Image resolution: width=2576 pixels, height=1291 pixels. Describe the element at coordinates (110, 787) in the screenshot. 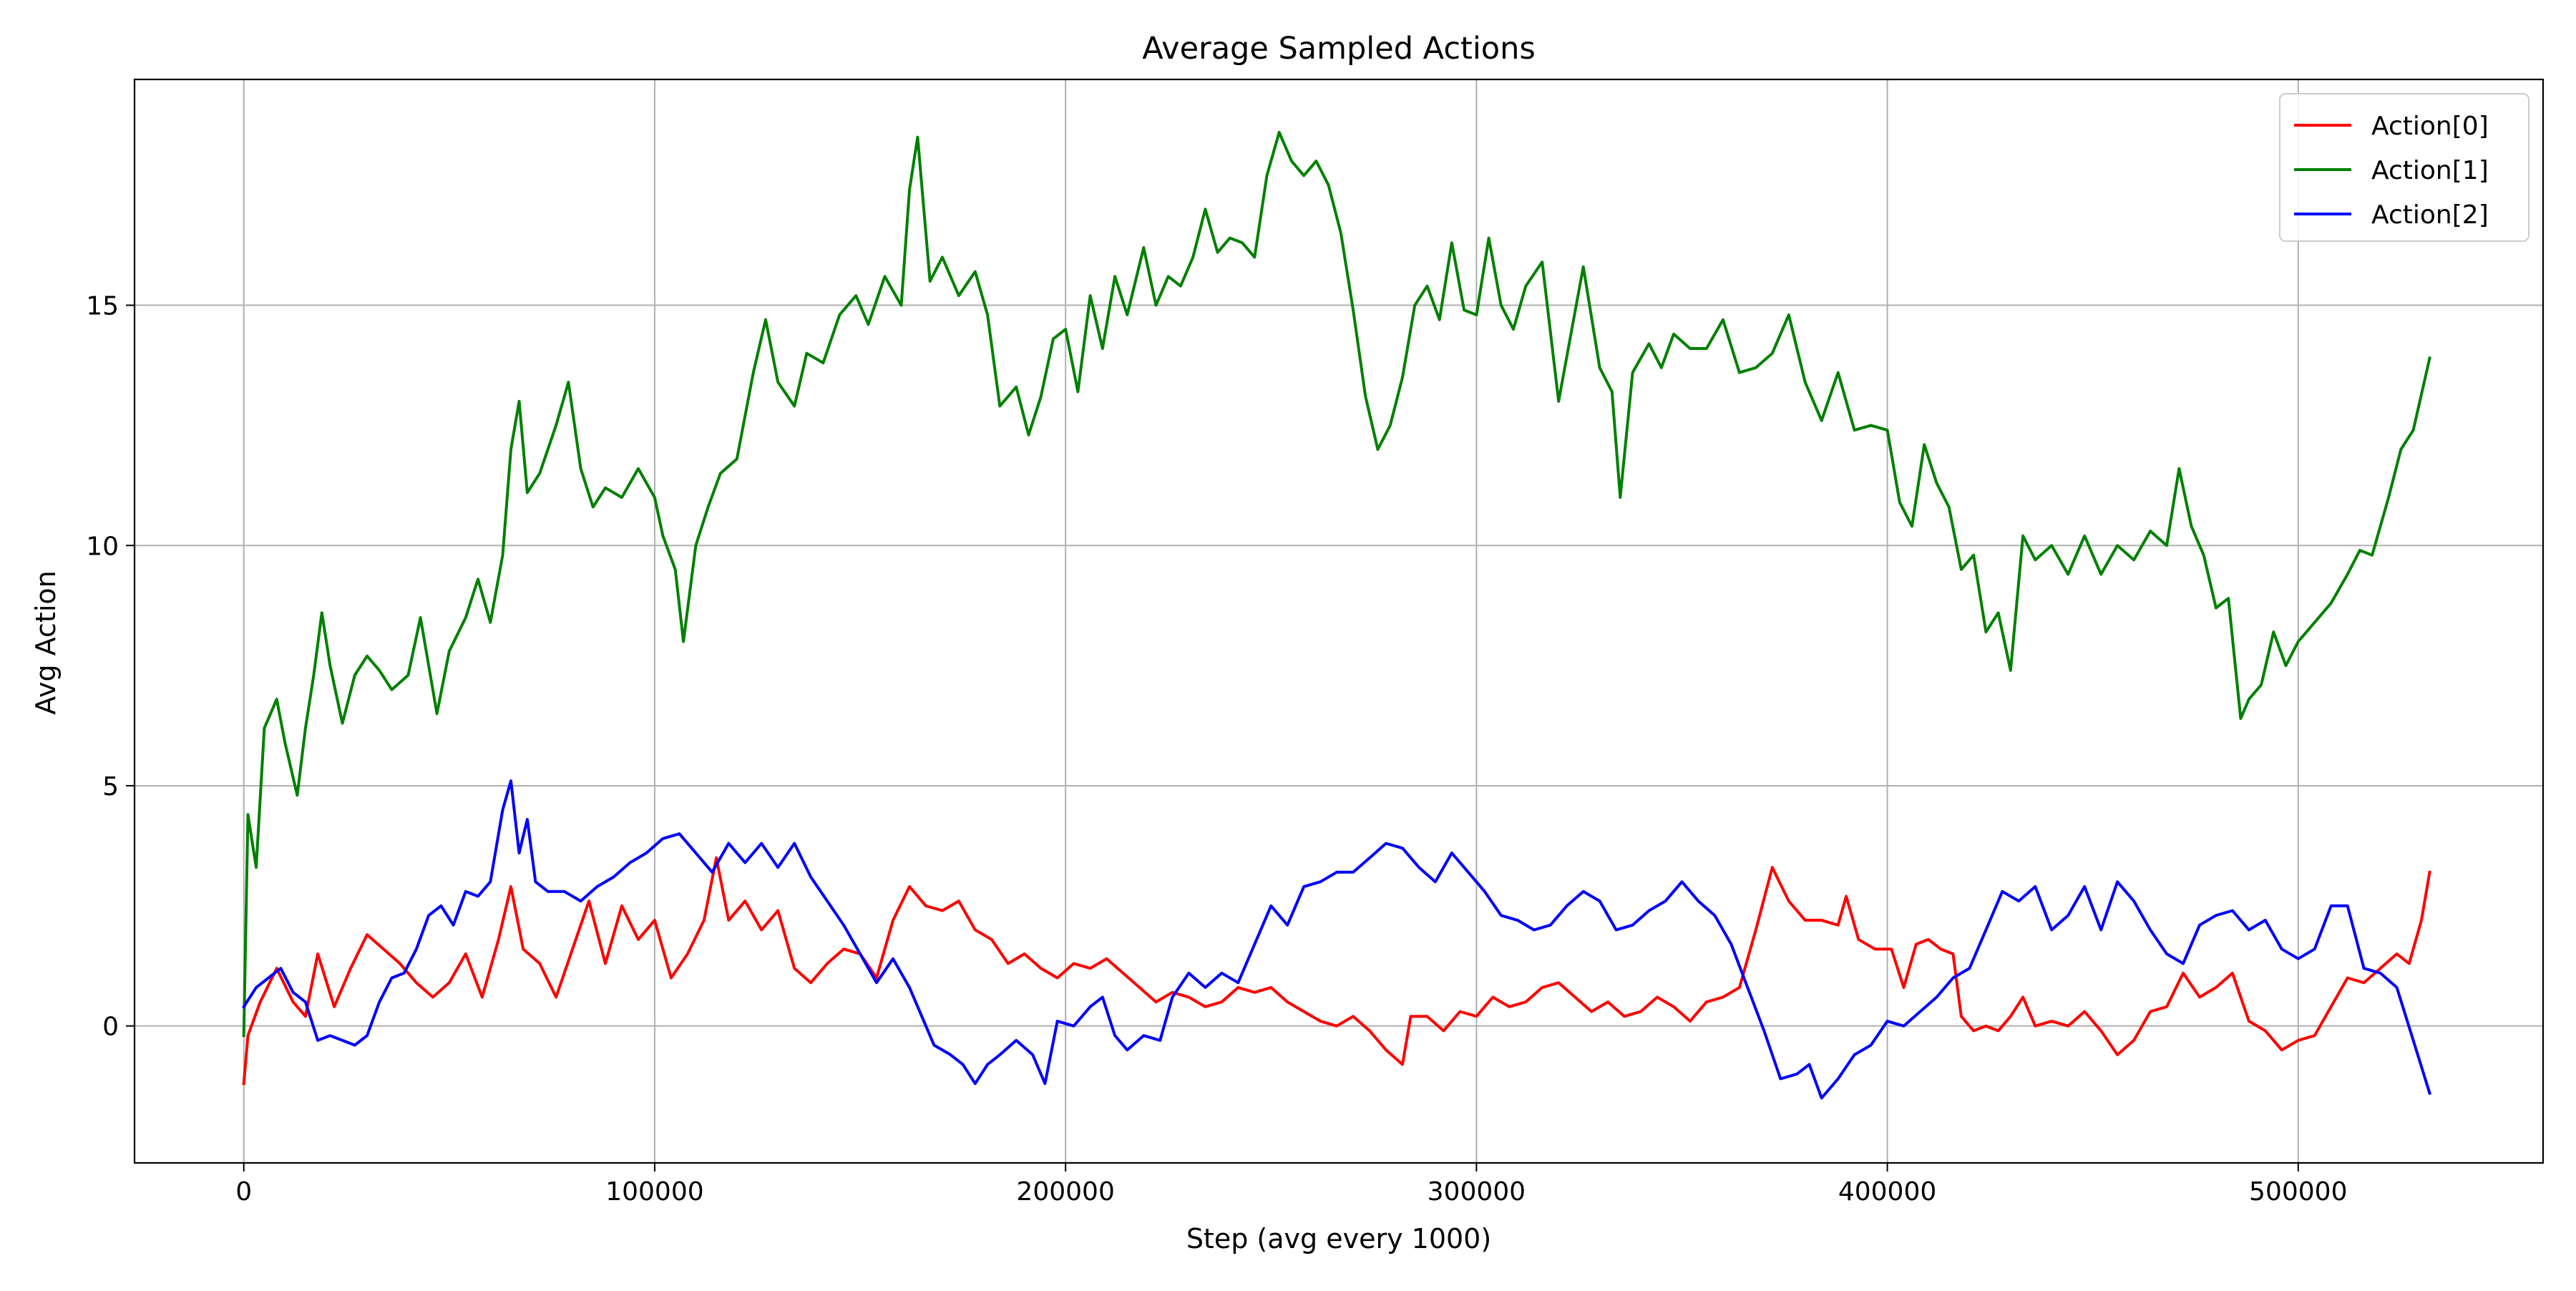

I see `y-tick-label: 5` at that location.